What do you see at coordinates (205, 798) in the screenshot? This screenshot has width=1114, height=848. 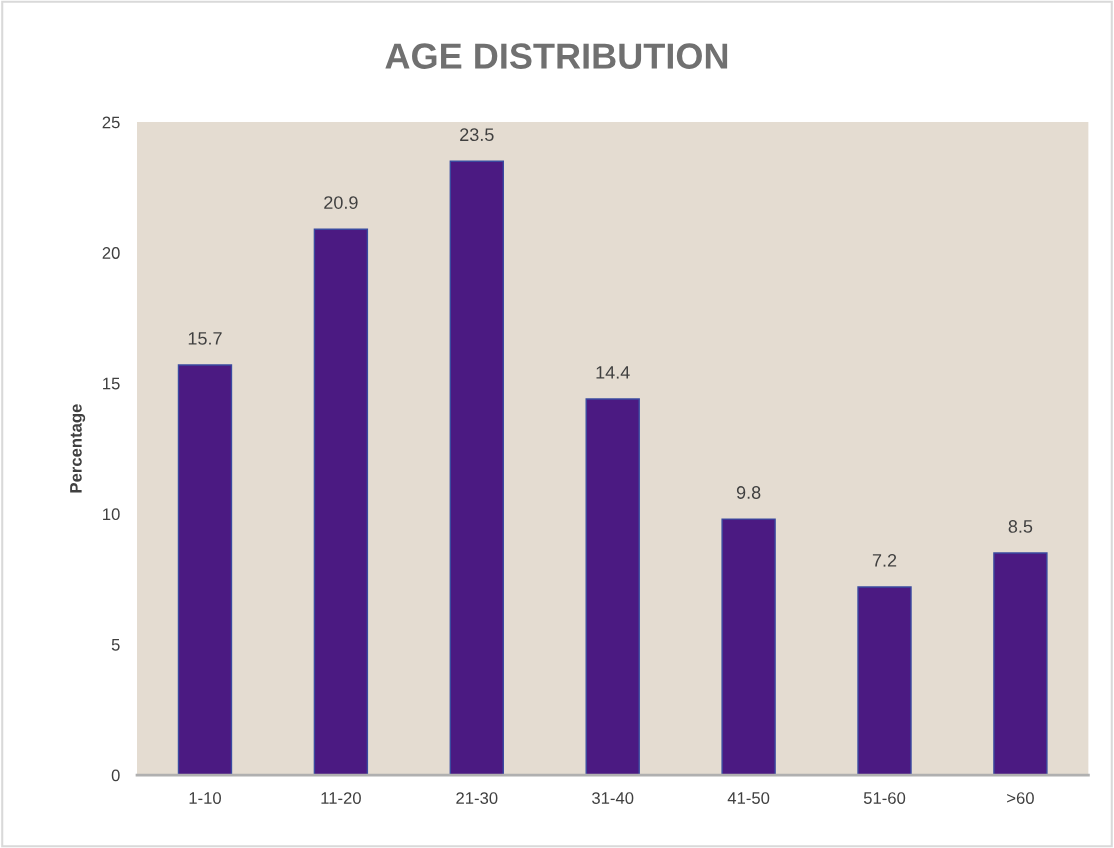 I see `x-tick-label: 1-10` at bounding box center [205, 798].